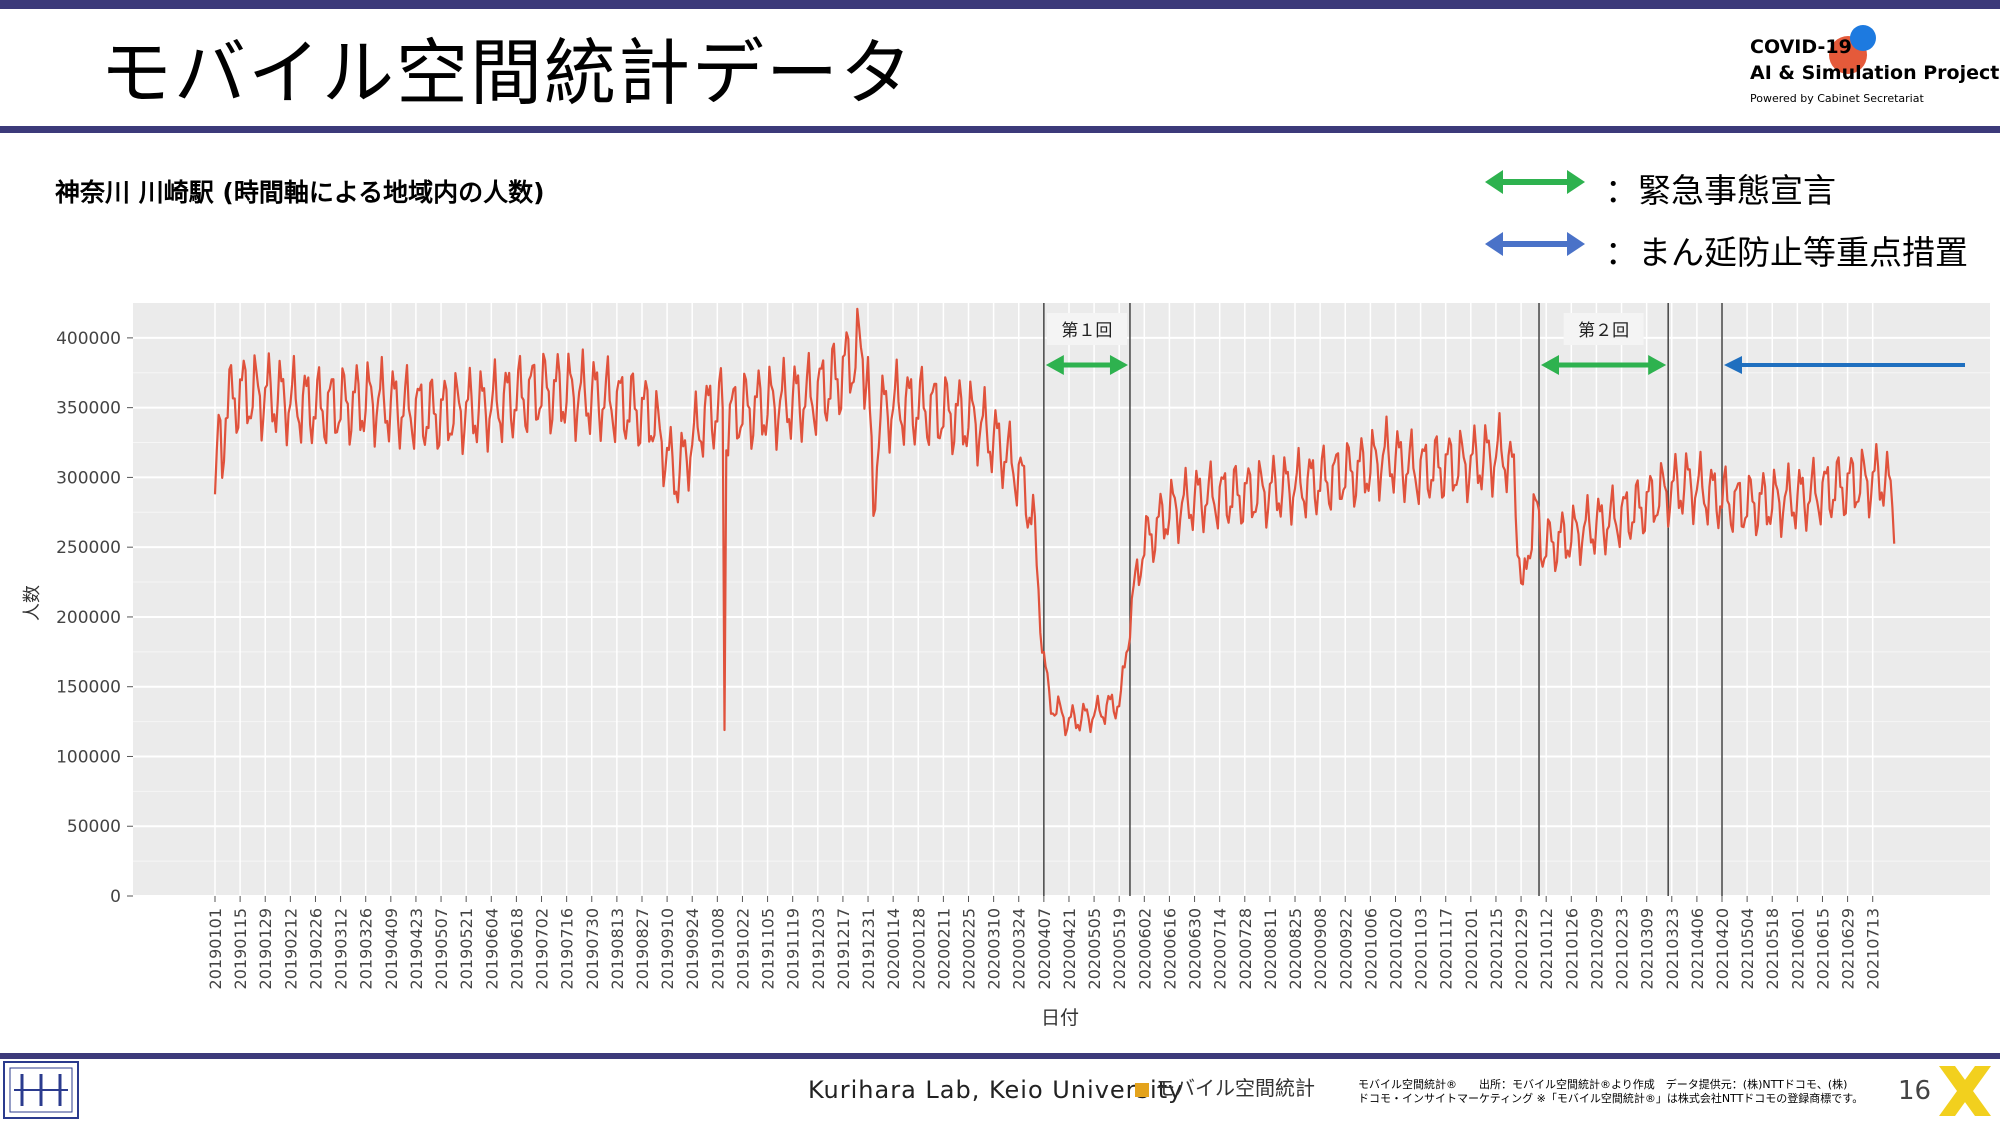 This screenshot has width=2000, height=1125. What do you see at coordinates (617, 948) in the screenshot?
I see `x-tick-label: 20190813` at bounding box center [617, 948].